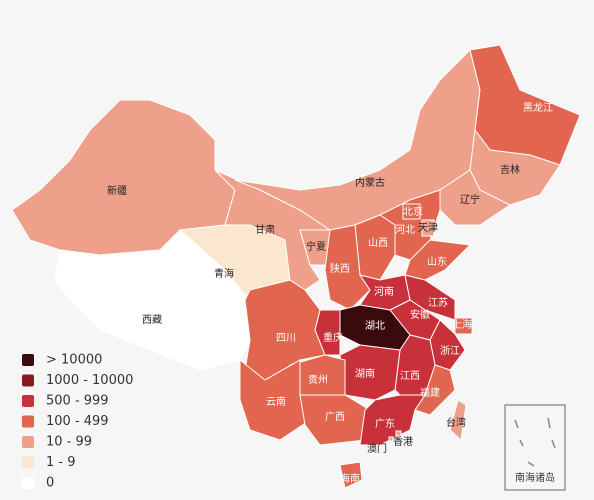 Image resolution: width=594 pixels, height=500 pixels. What do you see at coordinates (535, 442) in the screenshot?
I see `inset-islands` at bounding box center [535, 442].